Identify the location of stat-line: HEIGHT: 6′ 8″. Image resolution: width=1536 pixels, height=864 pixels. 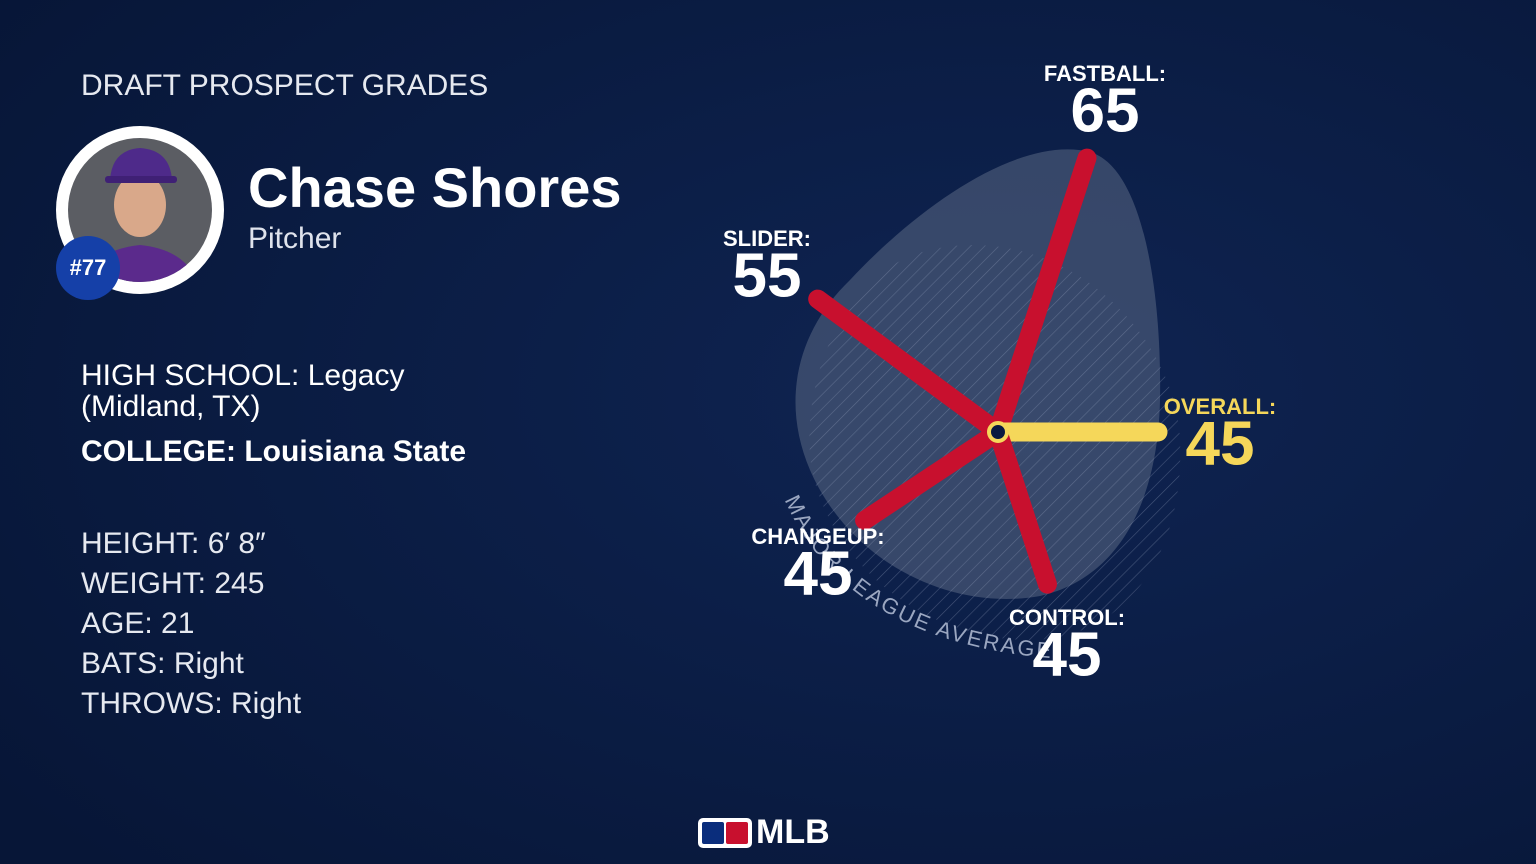
(173, 543).